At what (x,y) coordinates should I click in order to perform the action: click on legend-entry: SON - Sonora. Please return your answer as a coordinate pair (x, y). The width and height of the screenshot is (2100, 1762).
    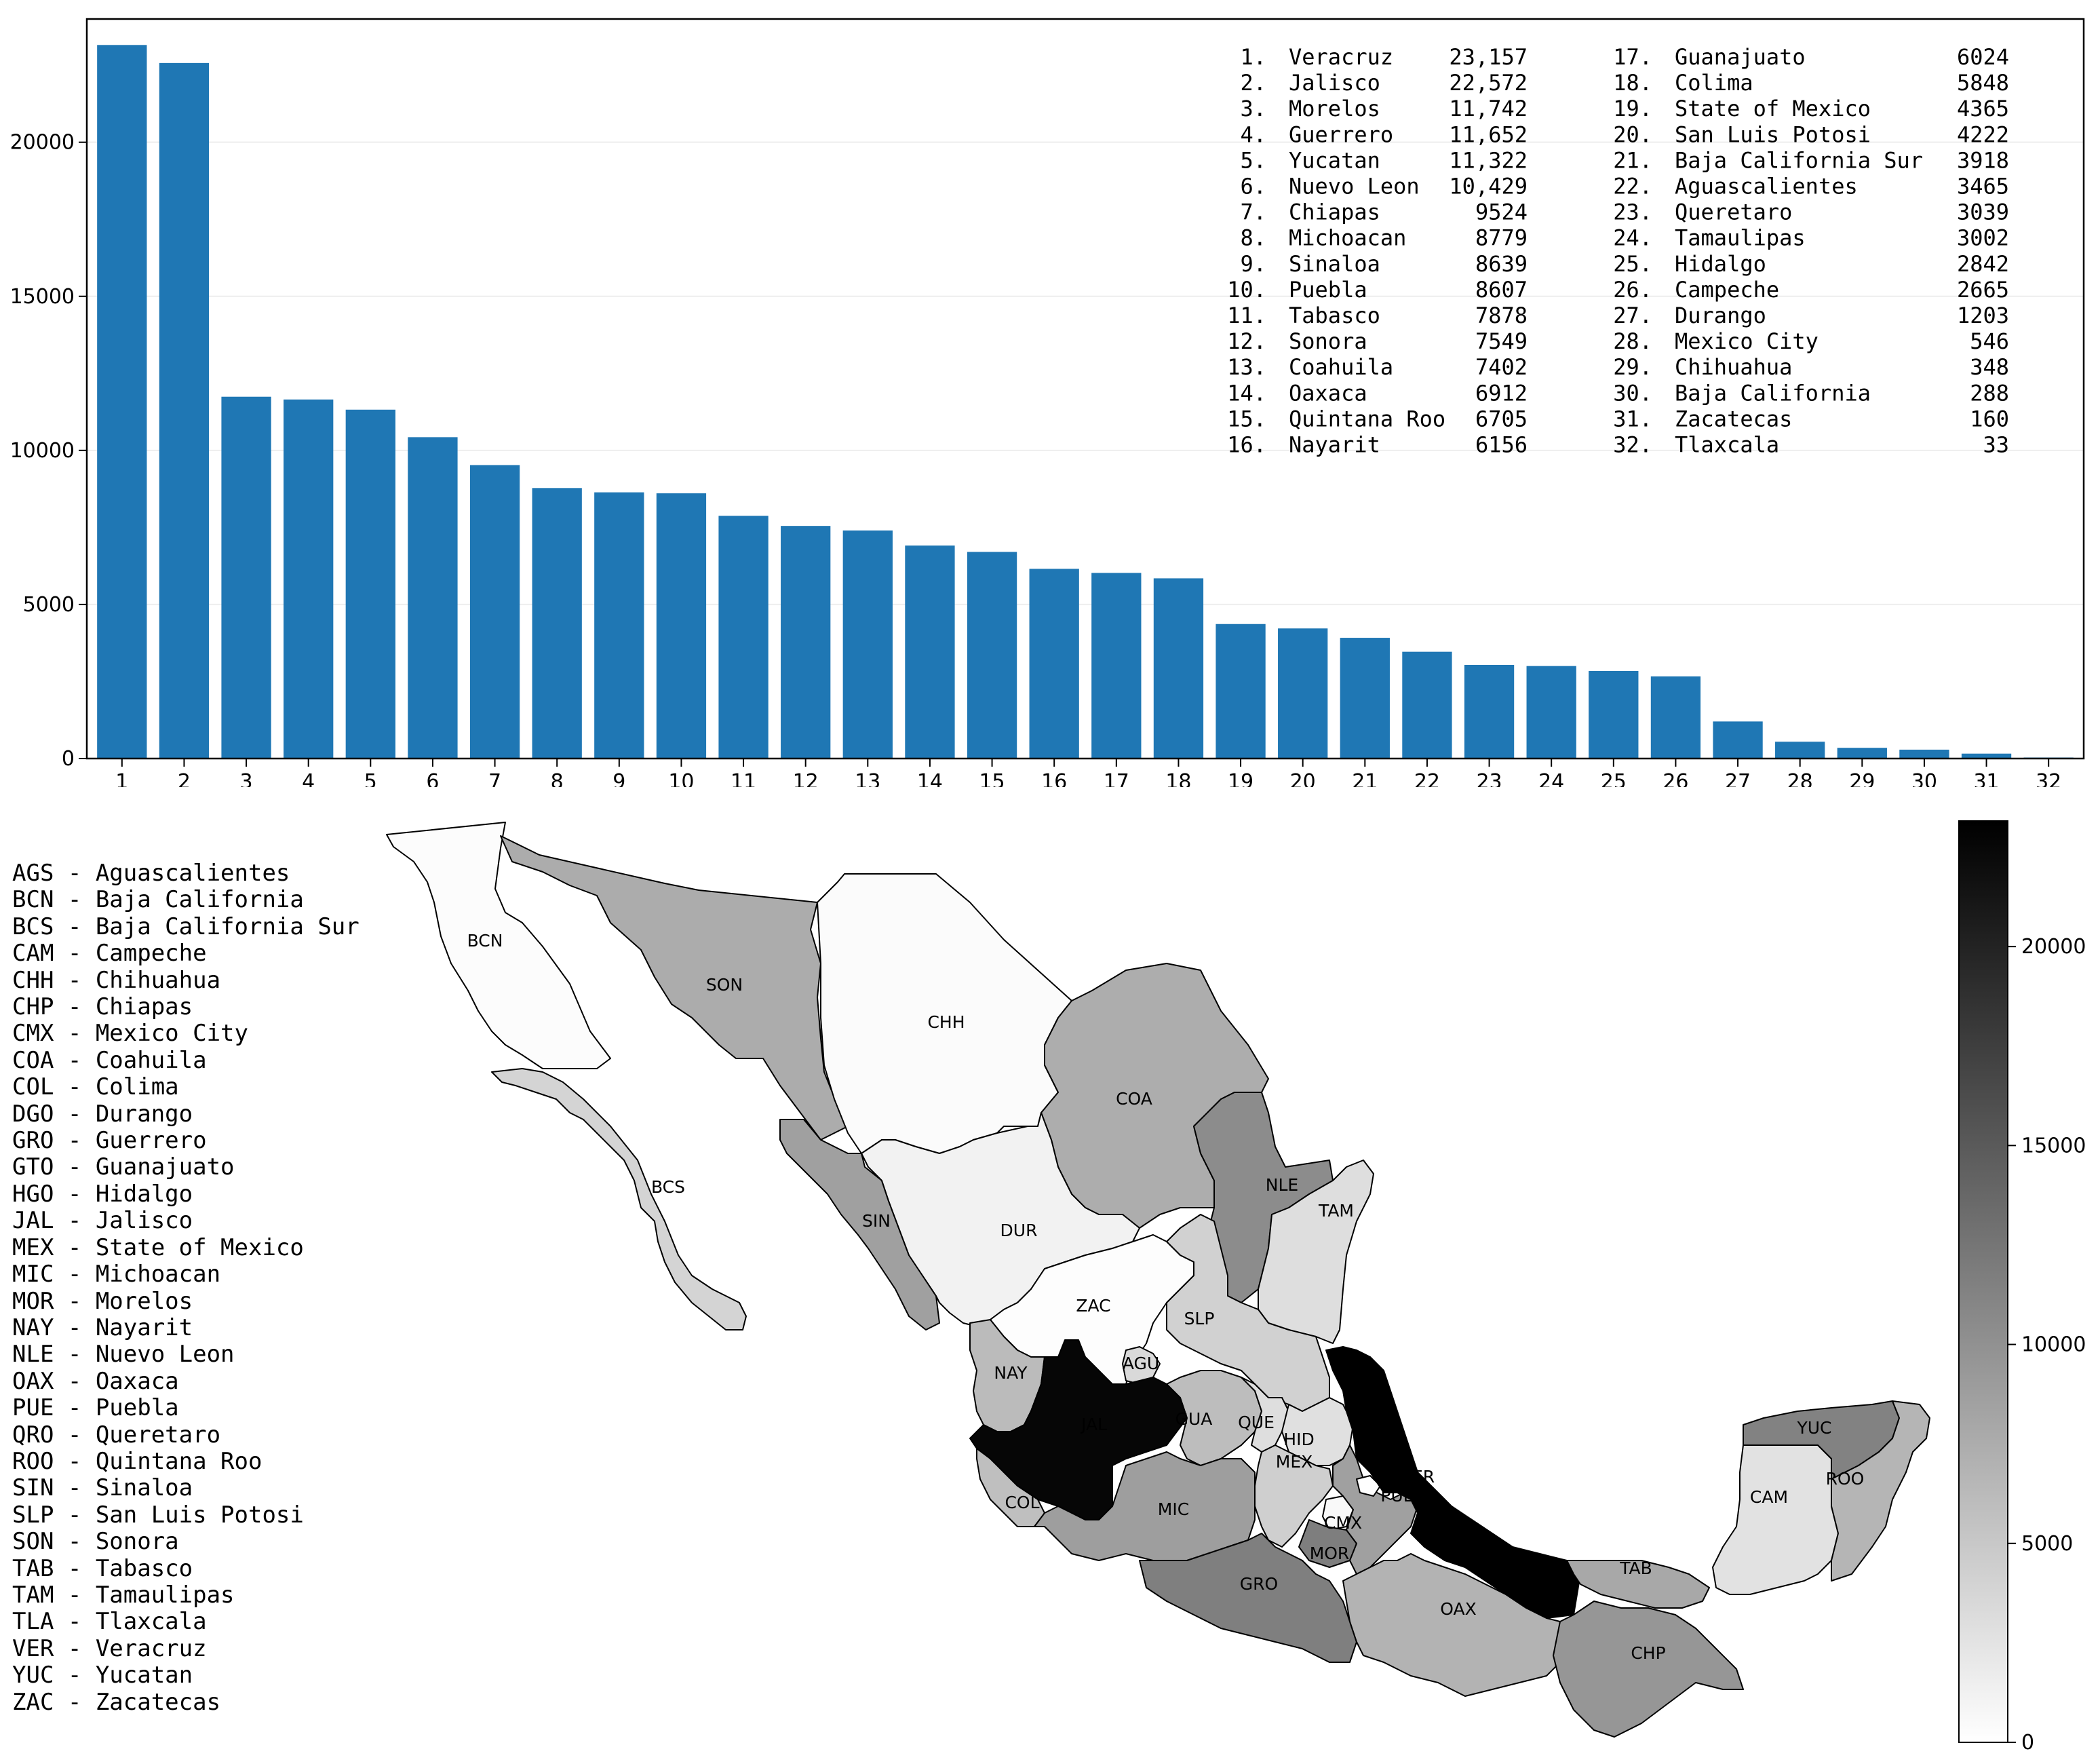
    Looking at the image, I should click on (95, 1542).